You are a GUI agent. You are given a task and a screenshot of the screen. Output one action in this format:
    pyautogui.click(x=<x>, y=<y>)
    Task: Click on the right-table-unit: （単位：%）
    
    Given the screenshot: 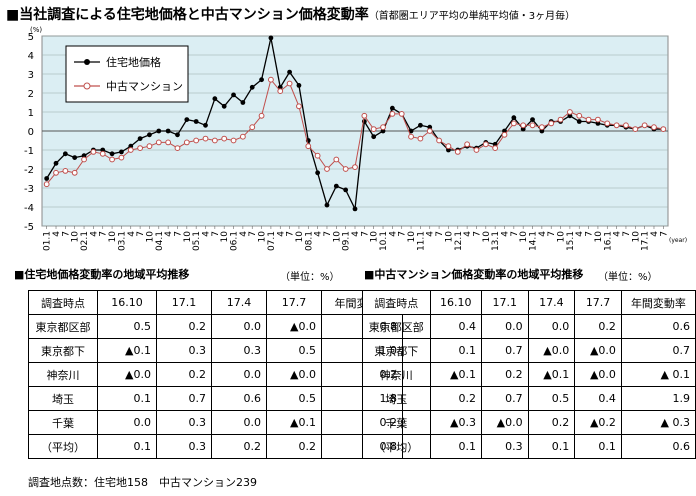 What is the action you would take?
    pyautogui.click(x=628, y=277)
    